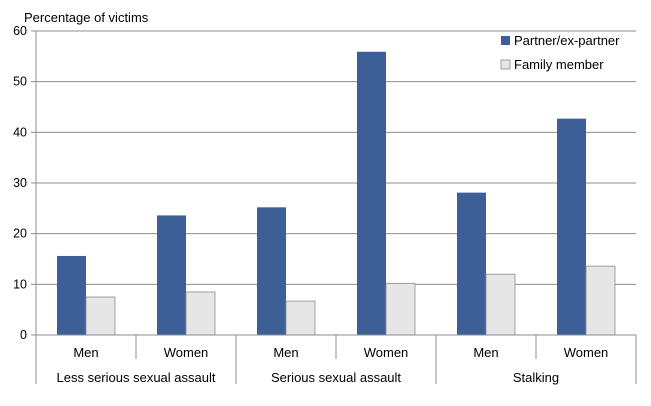 The image size is (651, 406). I want to click on y-tick-label: 40, so click(20, 132).